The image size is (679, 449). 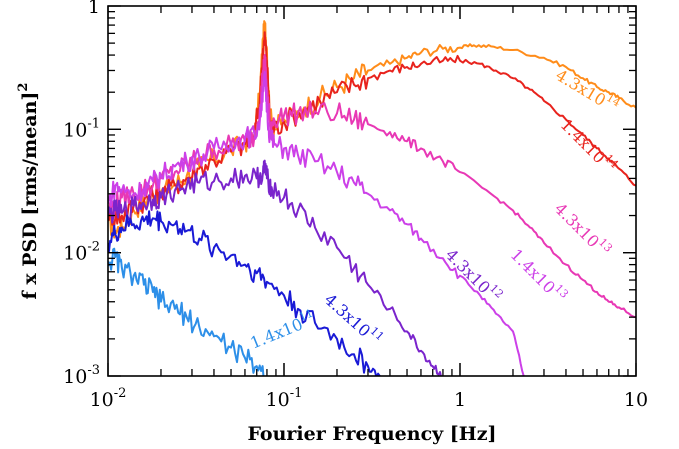 I want to click on y-axis-label-sup: 2, so click(x=23, y=87).